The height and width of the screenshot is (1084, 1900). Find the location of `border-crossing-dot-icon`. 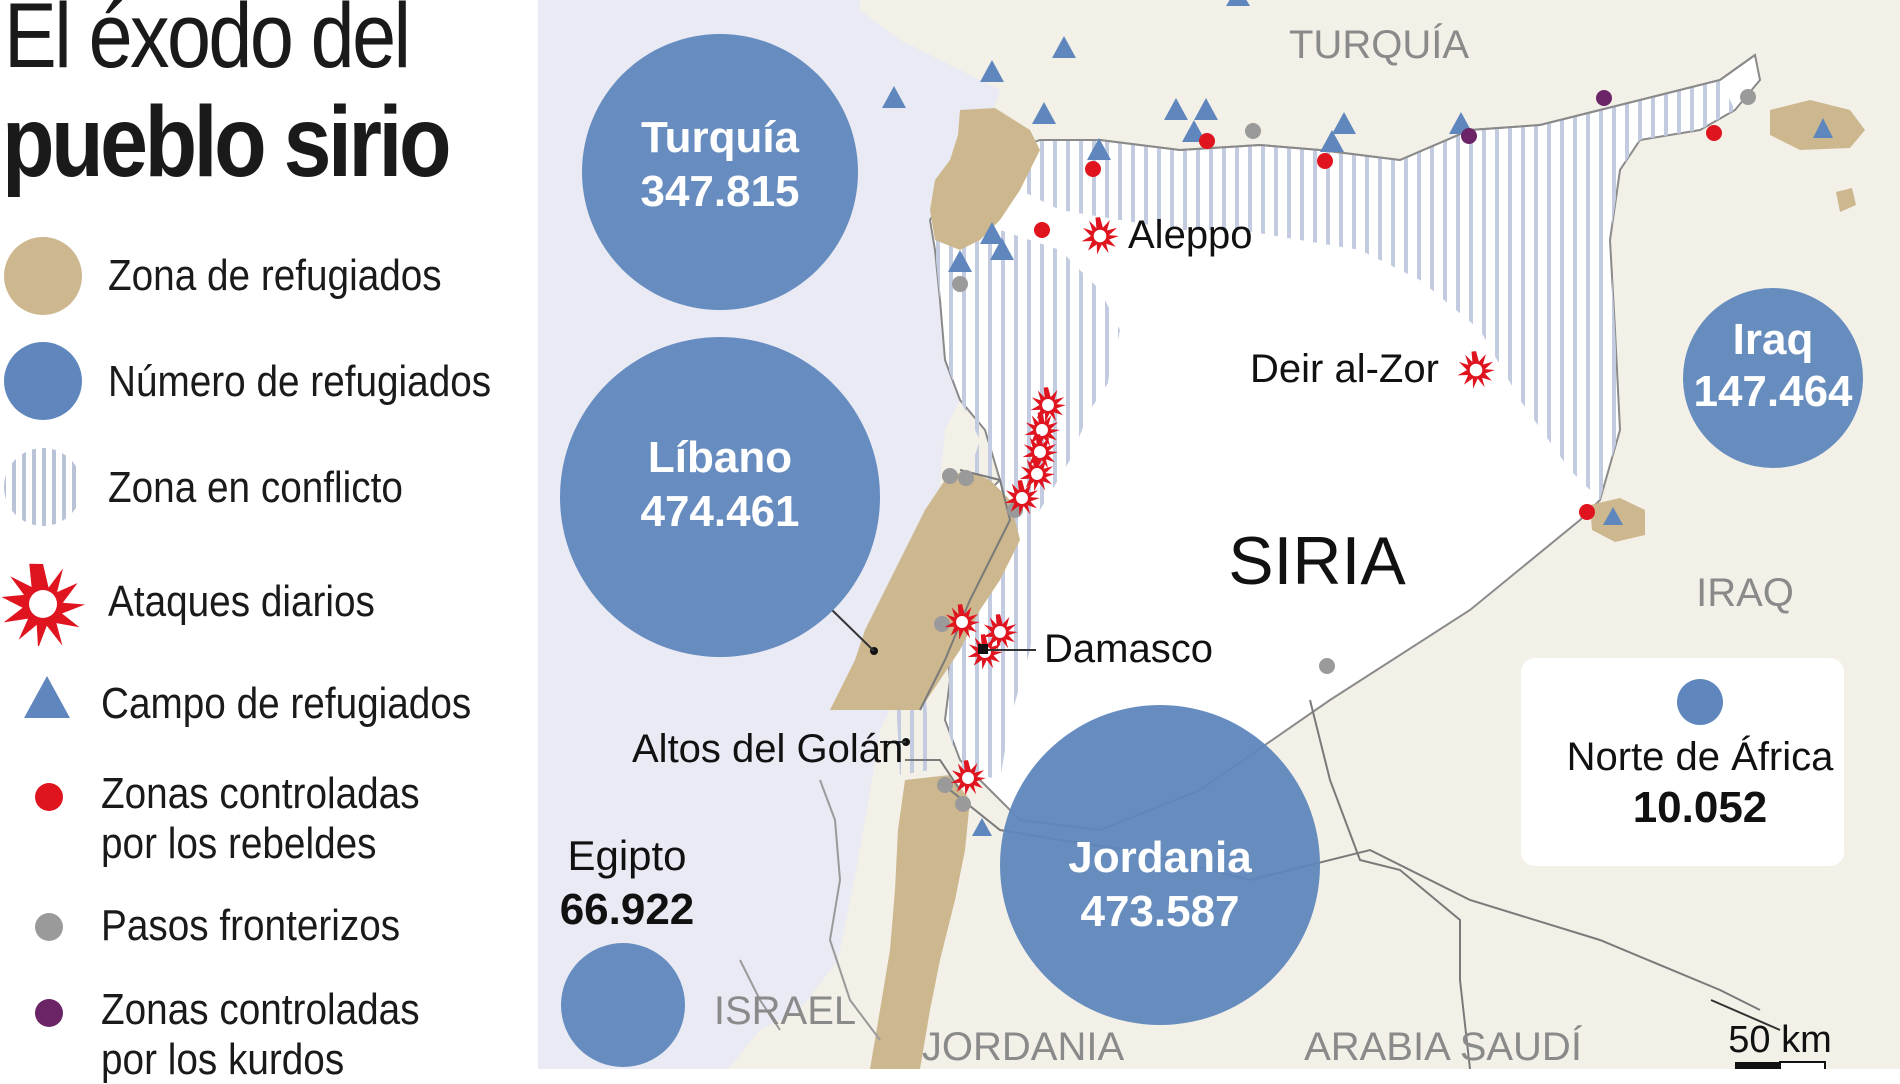

border-crossing-dot-icon is located at coordinates (49, 927).